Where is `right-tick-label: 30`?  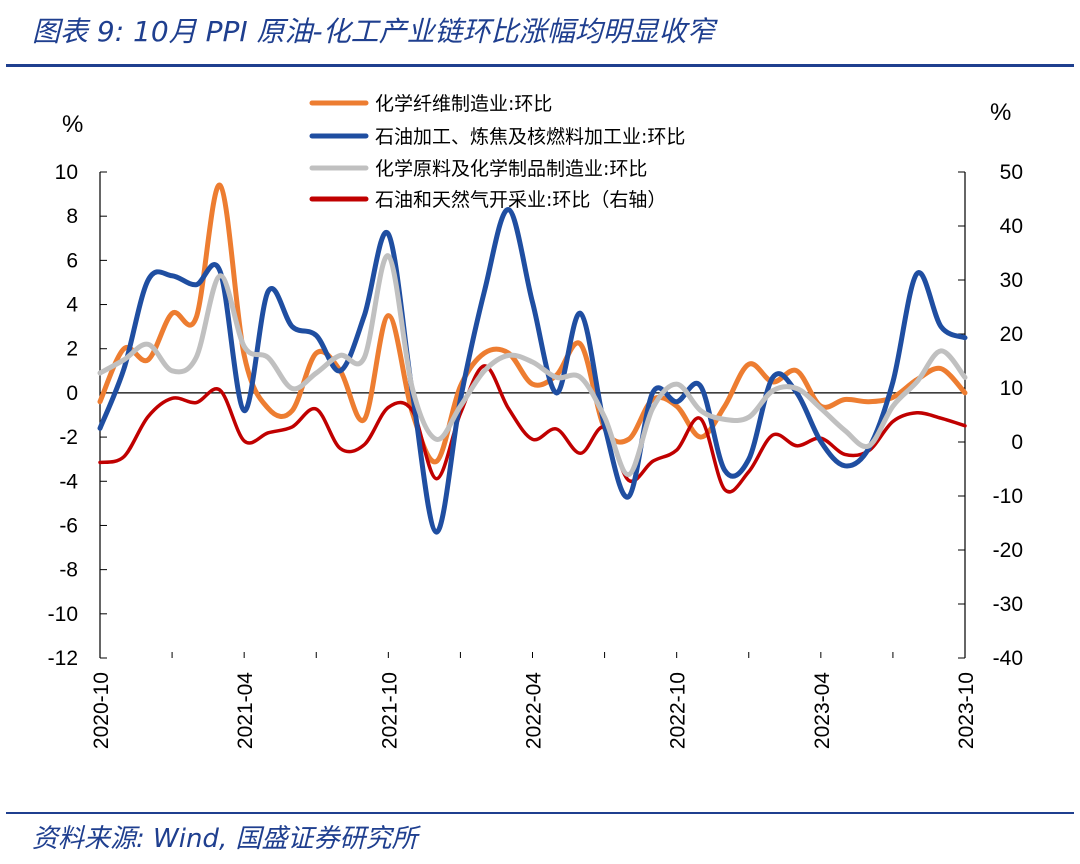
right-tick-label: 30 is located at coordinates (1011, 280).